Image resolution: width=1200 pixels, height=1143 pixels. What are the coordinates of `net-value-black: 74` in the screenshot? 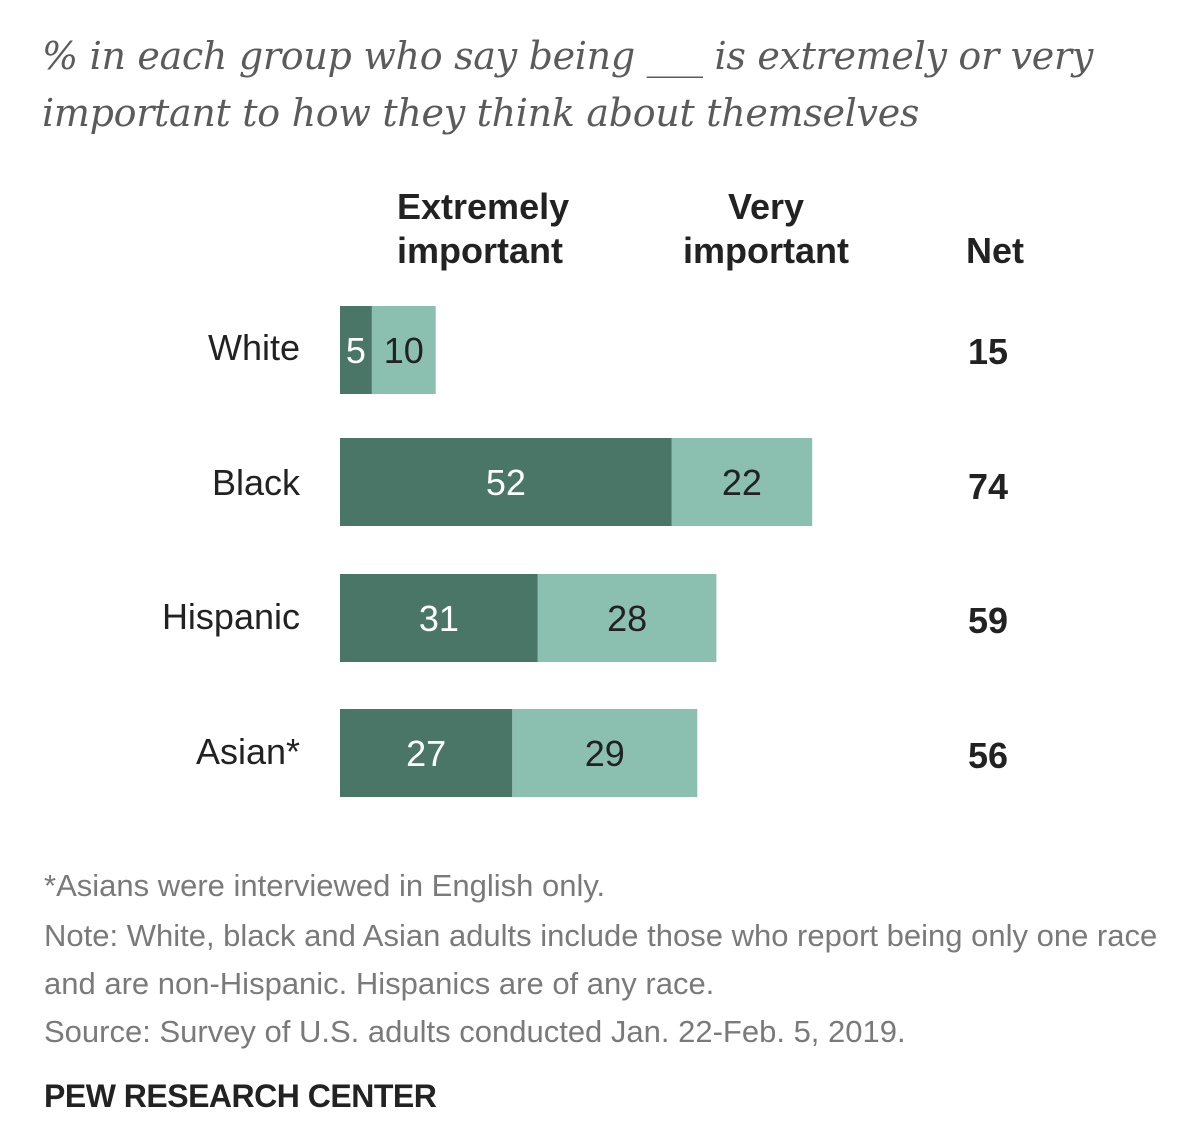 It's located at (988, 486).